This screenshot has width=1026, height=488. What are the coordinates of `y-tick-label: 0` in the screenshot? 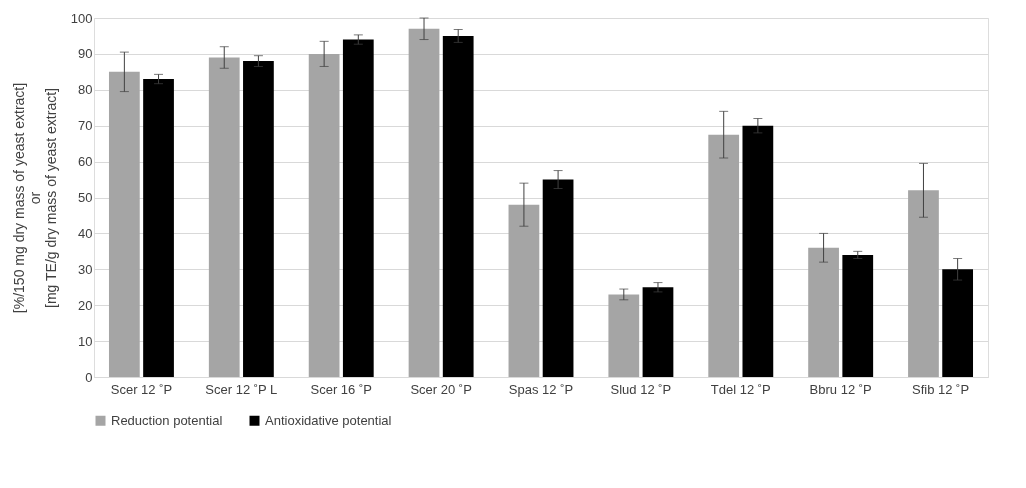 It's located at (89, 377).